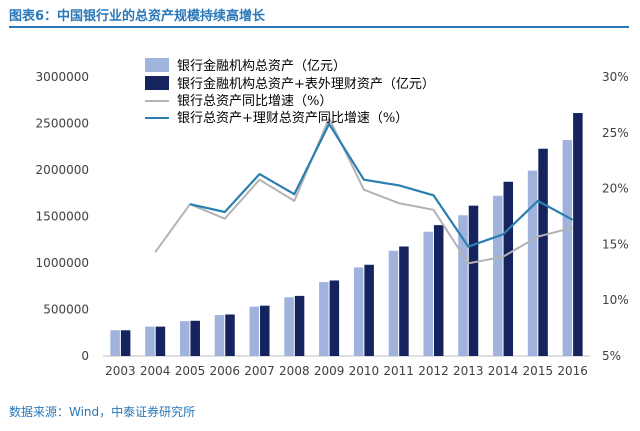 This screenshot has height=431, width=640. Describe the element at coordinates (137, 16) in the screenshot. I see `chart-title: 图表6：中国银行业的总资产规模持续高增长` at that location.